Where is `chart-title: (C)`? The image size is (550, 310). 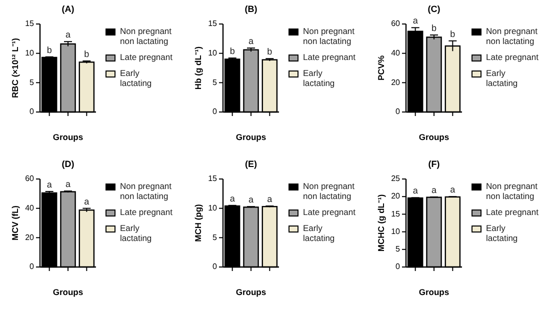
chart-title: (C) is located at coordinates (434, 9).